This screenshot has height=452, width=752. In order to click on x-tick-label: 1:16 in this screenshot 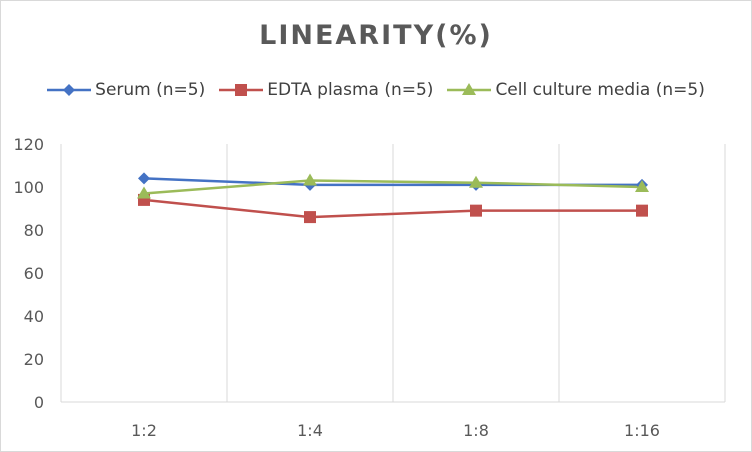, I will do `click(642, 430)`.